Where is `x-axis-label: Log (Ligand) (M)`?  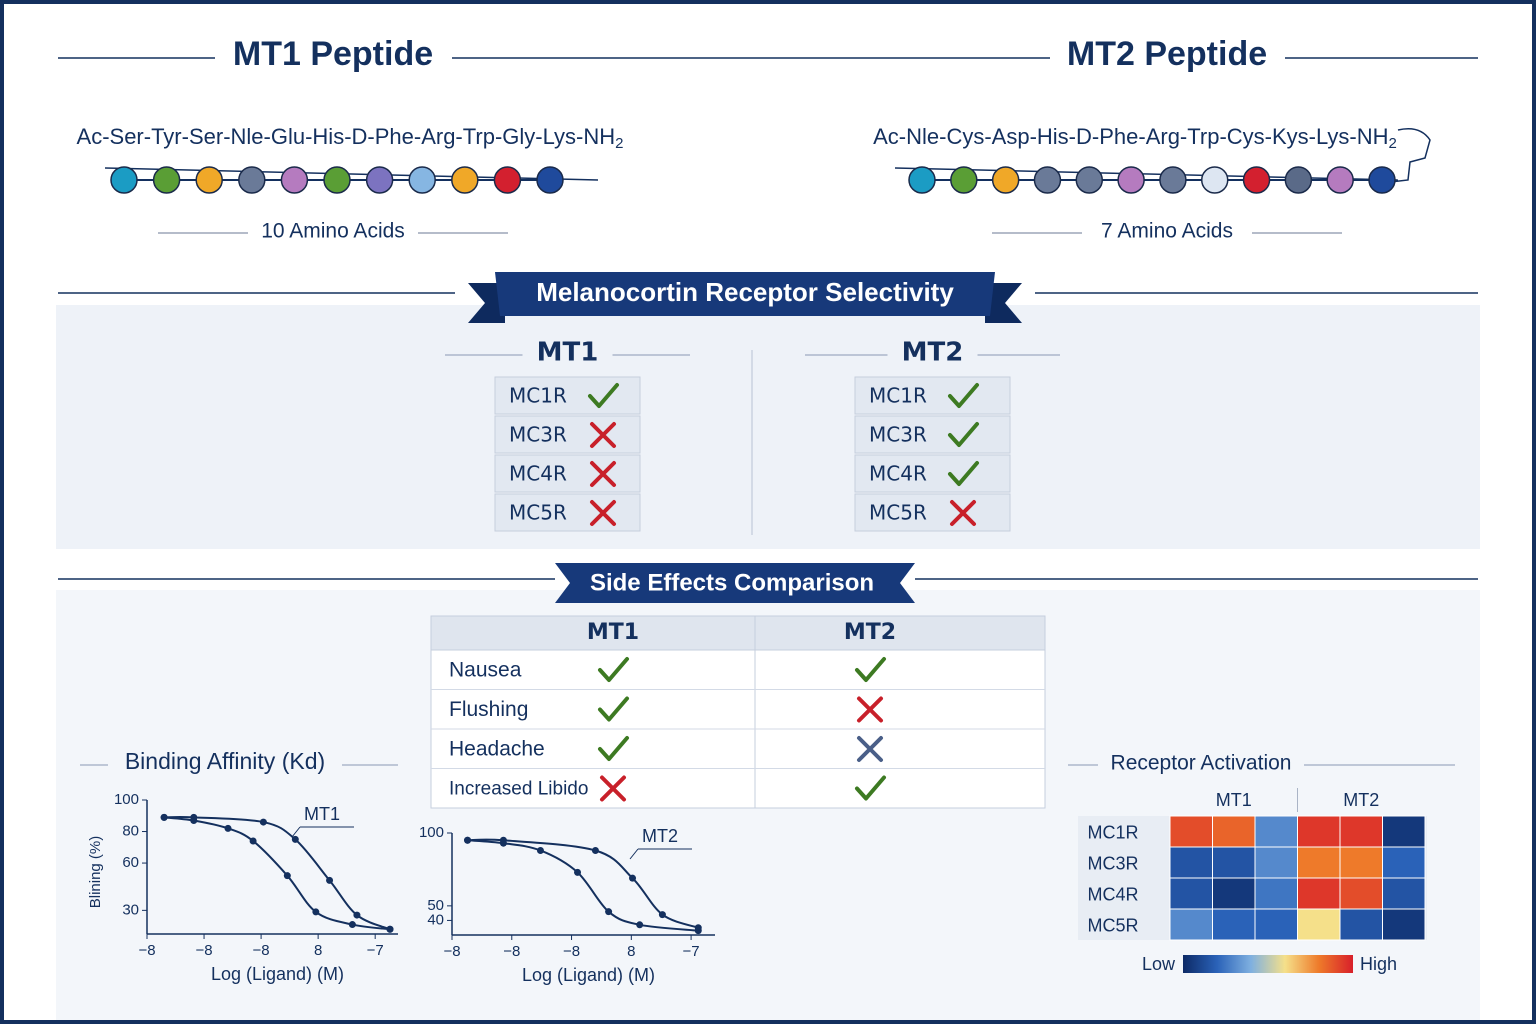
x-axis-label: Log (Ligand) (M) is located at coordinates (277, 974).